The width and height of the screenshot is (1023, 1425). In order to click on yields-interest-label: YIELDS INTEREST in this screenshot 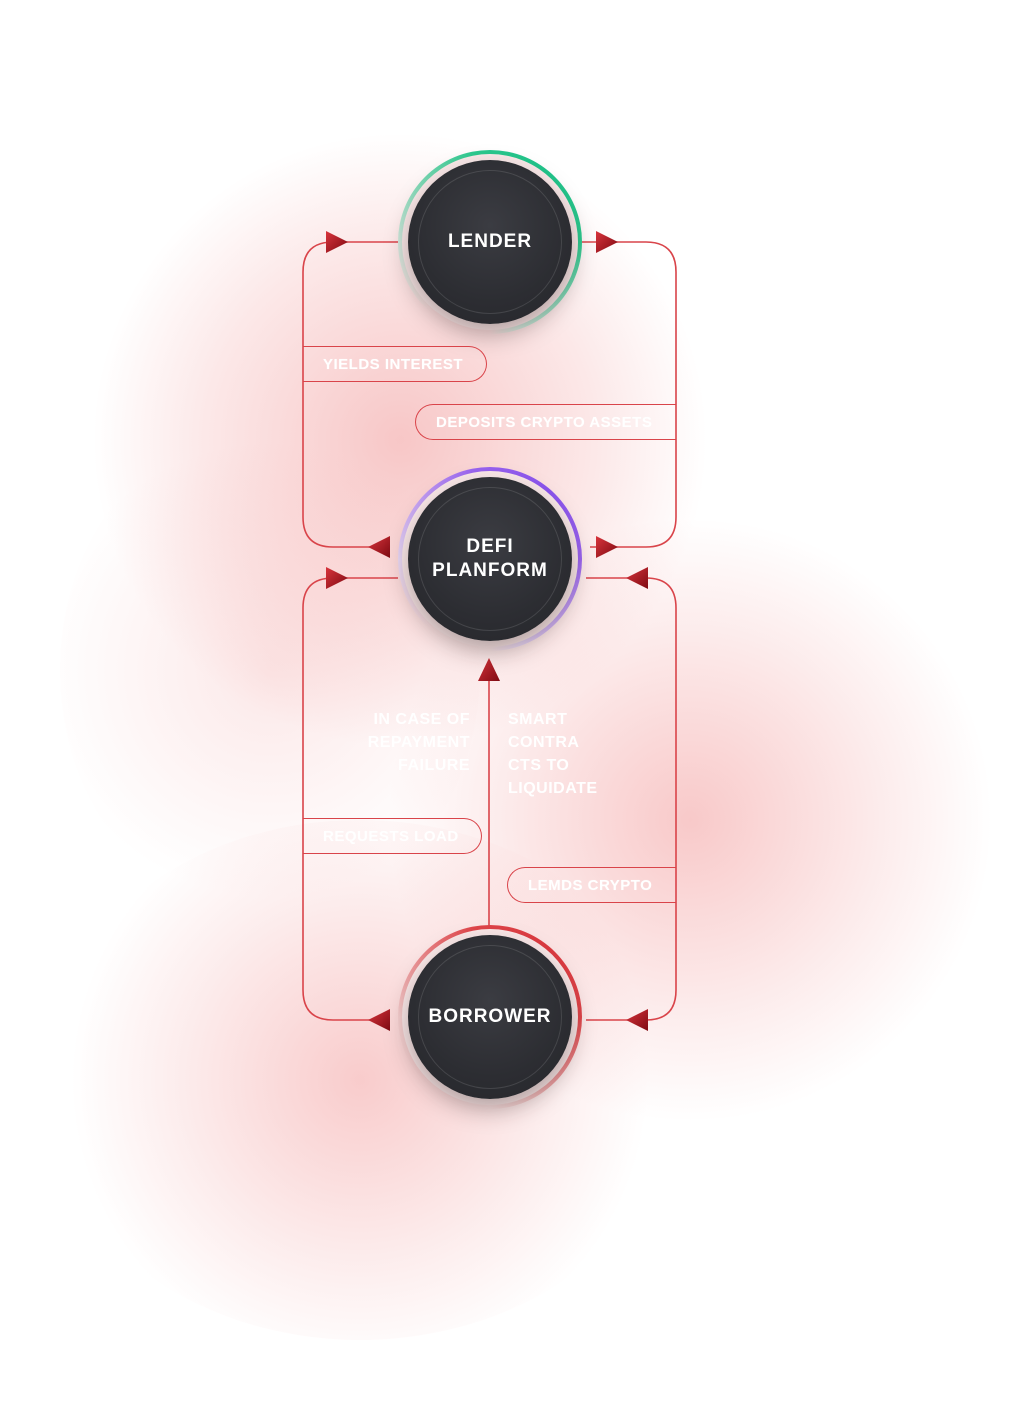, I will do `click(395, 364)`.